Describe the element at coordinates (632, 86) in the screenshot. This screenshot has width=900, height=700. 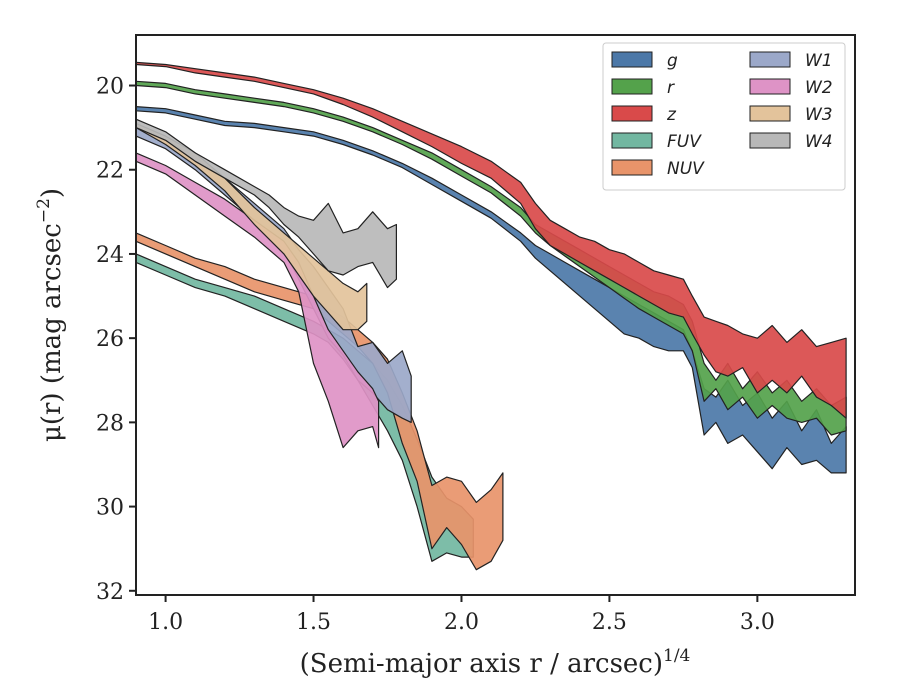
I see `legend-swatch-r` at that location.